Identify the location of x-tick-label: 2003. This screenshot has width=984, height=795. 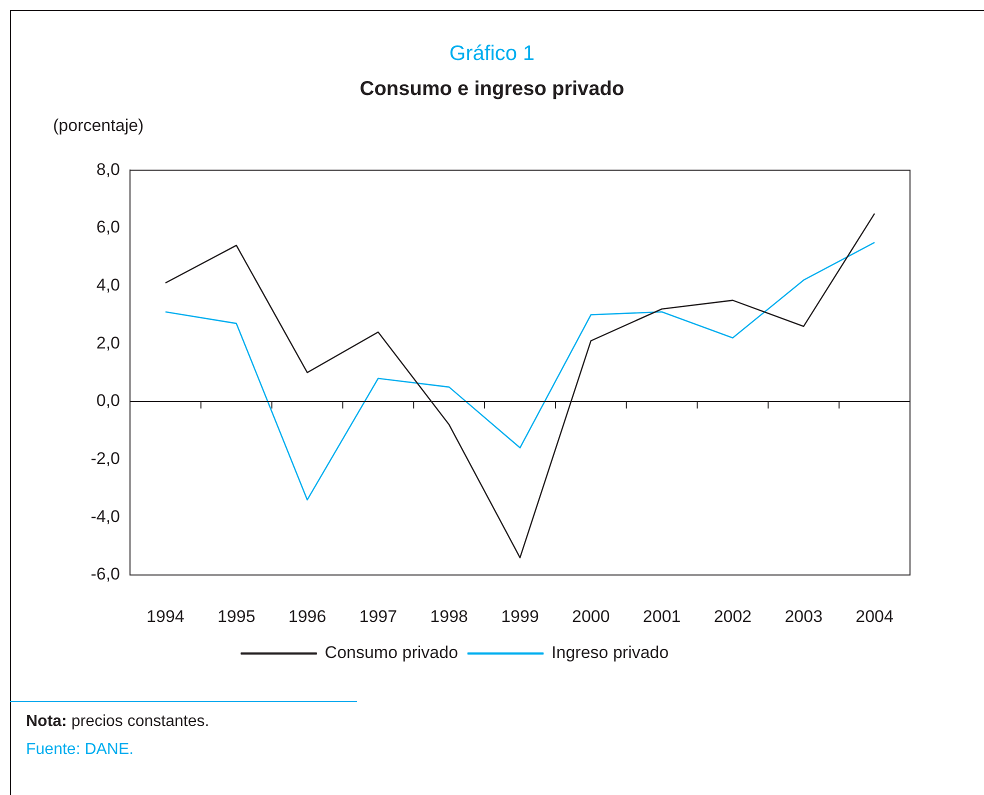
(803, 616).